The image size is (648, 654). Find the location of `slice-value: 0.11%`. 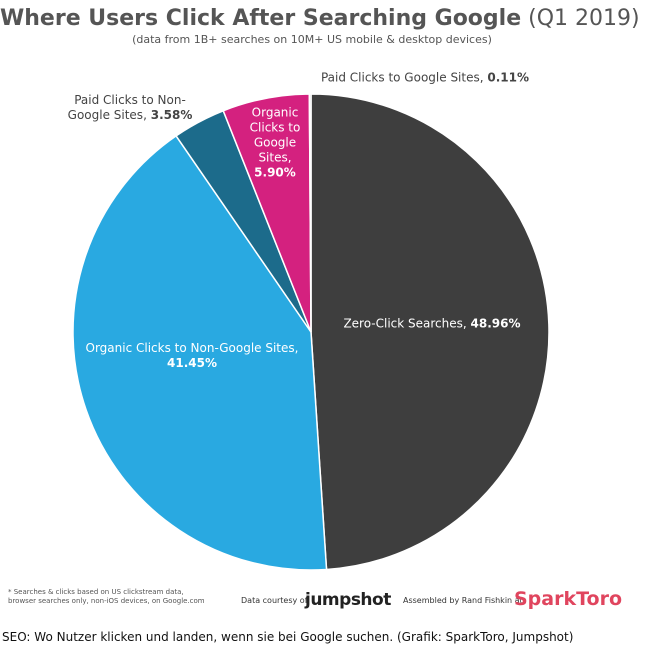

slice-value: 0.11% is located at coordinates (508, 77).